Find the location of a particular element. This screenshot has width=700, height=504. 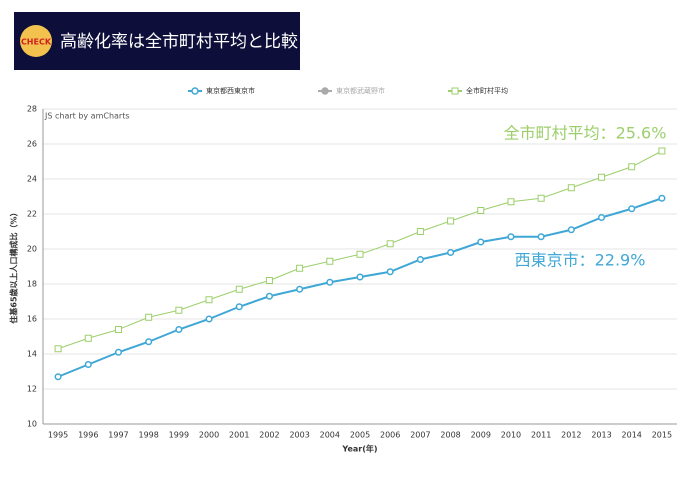

y-tick-label: 12 is located at coordinates (32, 389).